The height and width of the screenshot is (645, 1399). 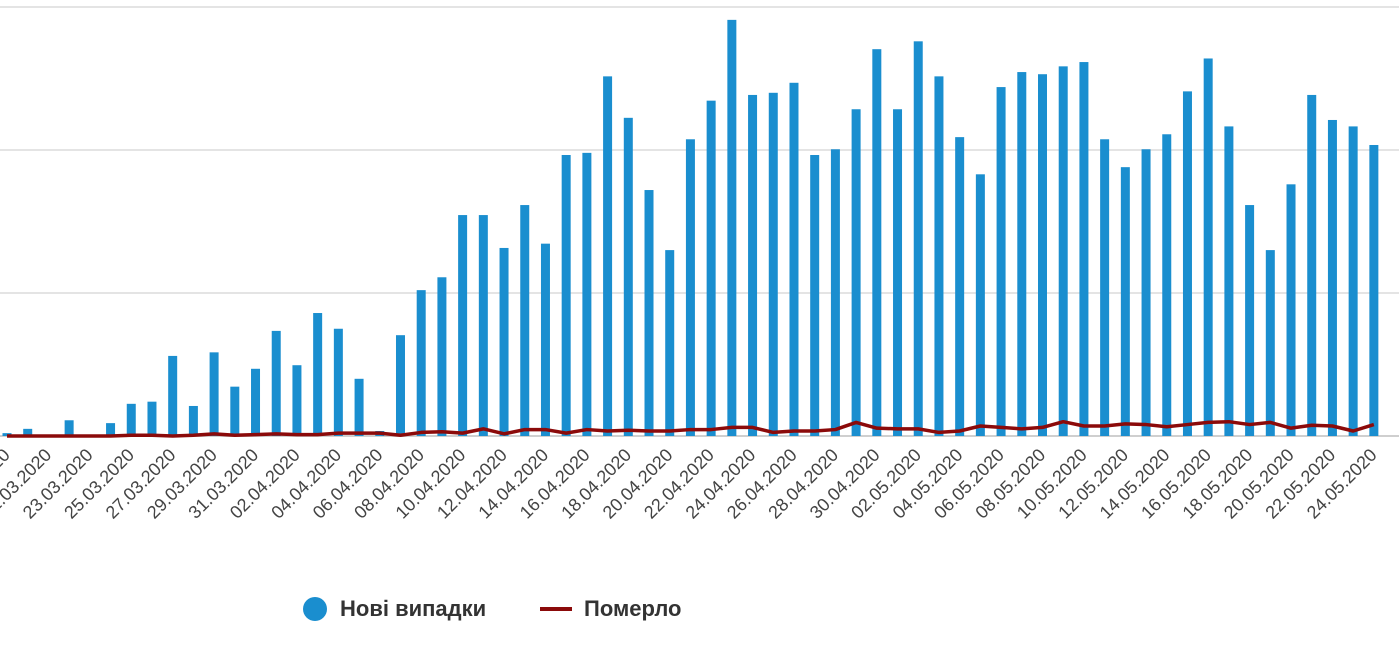 What do you see at coordinates (315, 609) in the screenshot?
I see `legend-swatch` at bounding box center [315, 609].